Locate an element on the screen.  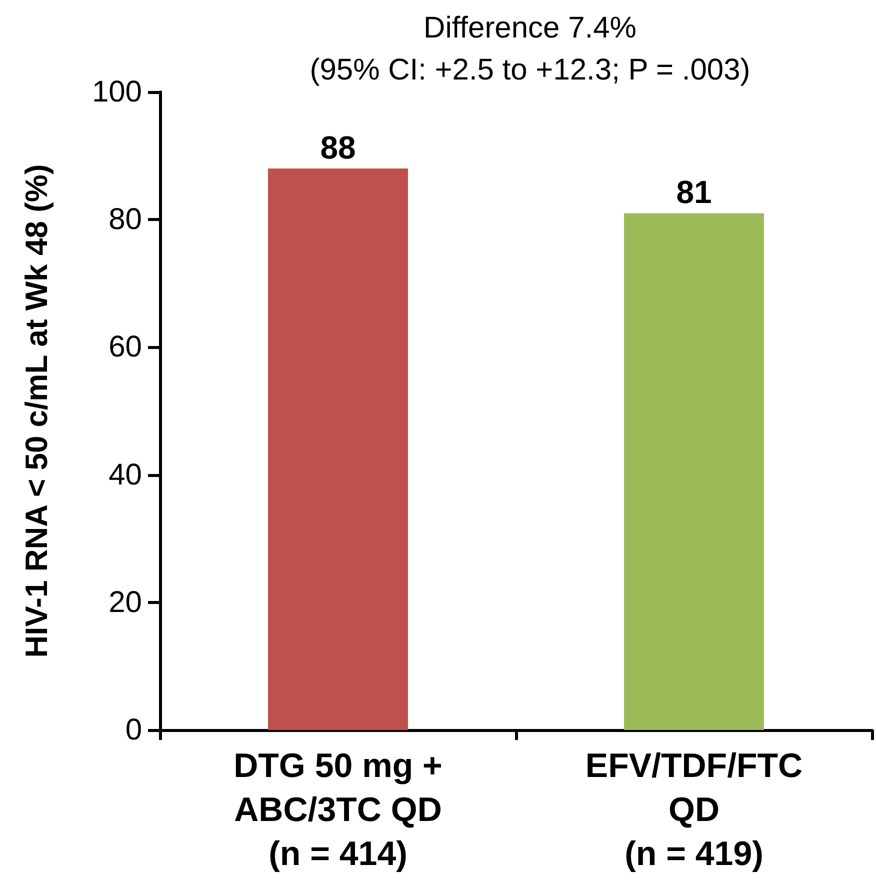
y-axis-title: HIV-1 RNA < 50 c/mL at Wk 48 (%) is located at coordinates (36, 411).